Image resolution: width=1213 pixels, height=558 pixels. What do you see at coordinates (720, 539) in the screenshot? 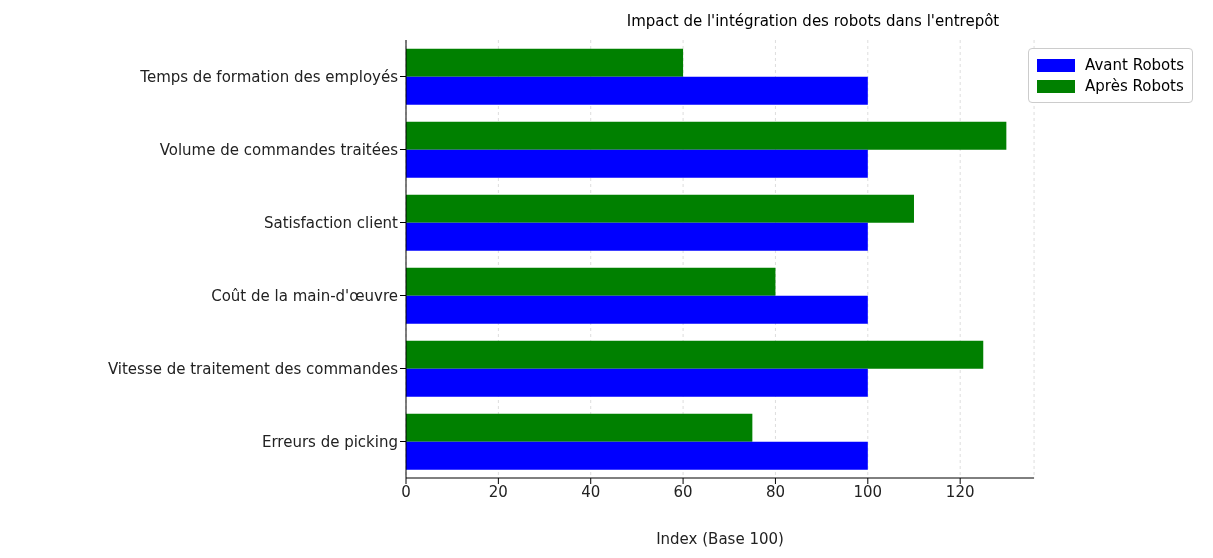
I see `x-axis-title: Index (Base 100)` at bounding box center [720, 539].